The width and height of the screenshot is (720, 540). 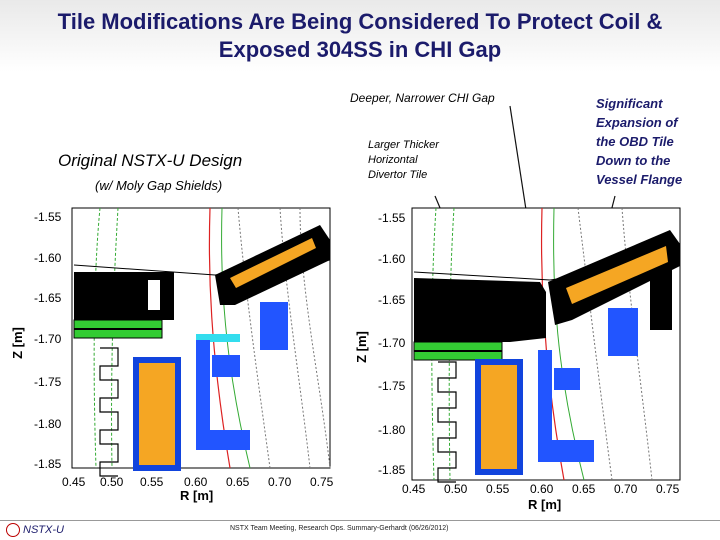 I want to click on left-xlabel: R [m], so click(x=196, y=495).